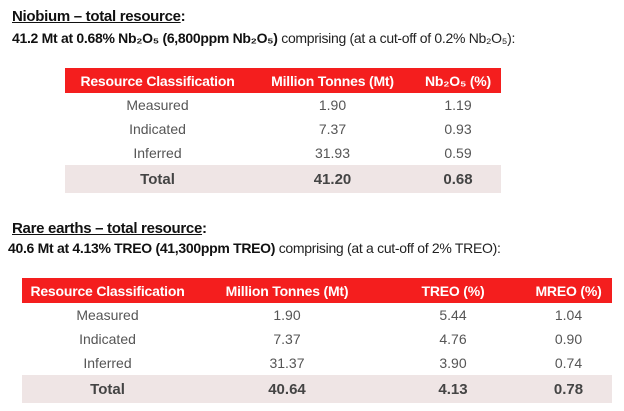 The image size is (624, 411). What do you see at coordinates (458, 80) in the screenshot?
I see `column-header: Nb₂O₅ (%)` at bounding box center [458, 80].